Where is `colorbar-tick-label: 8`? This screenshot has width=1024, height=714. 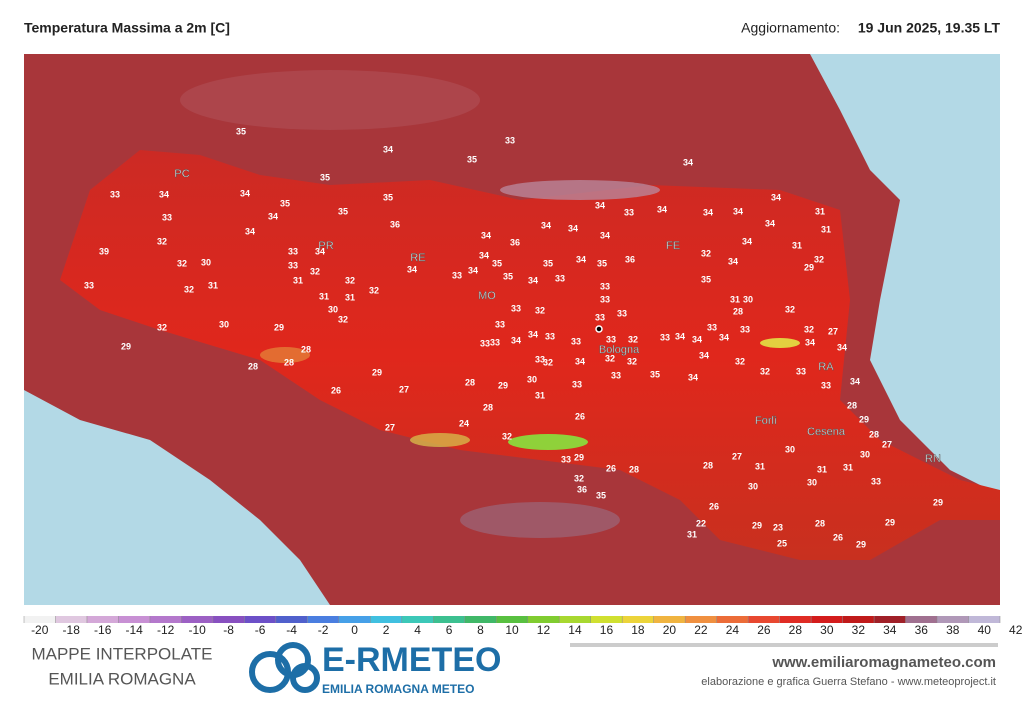 colorbar-tick-label: 8 is located at coordinates (480, 630).